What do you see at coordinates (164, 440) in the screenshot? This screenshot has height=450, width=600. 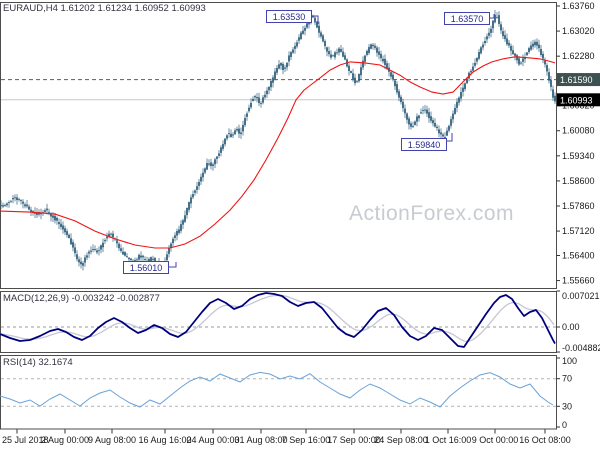 I see `date-axis-label: 16 Aug 16:00` at bounding box center [164, 440].